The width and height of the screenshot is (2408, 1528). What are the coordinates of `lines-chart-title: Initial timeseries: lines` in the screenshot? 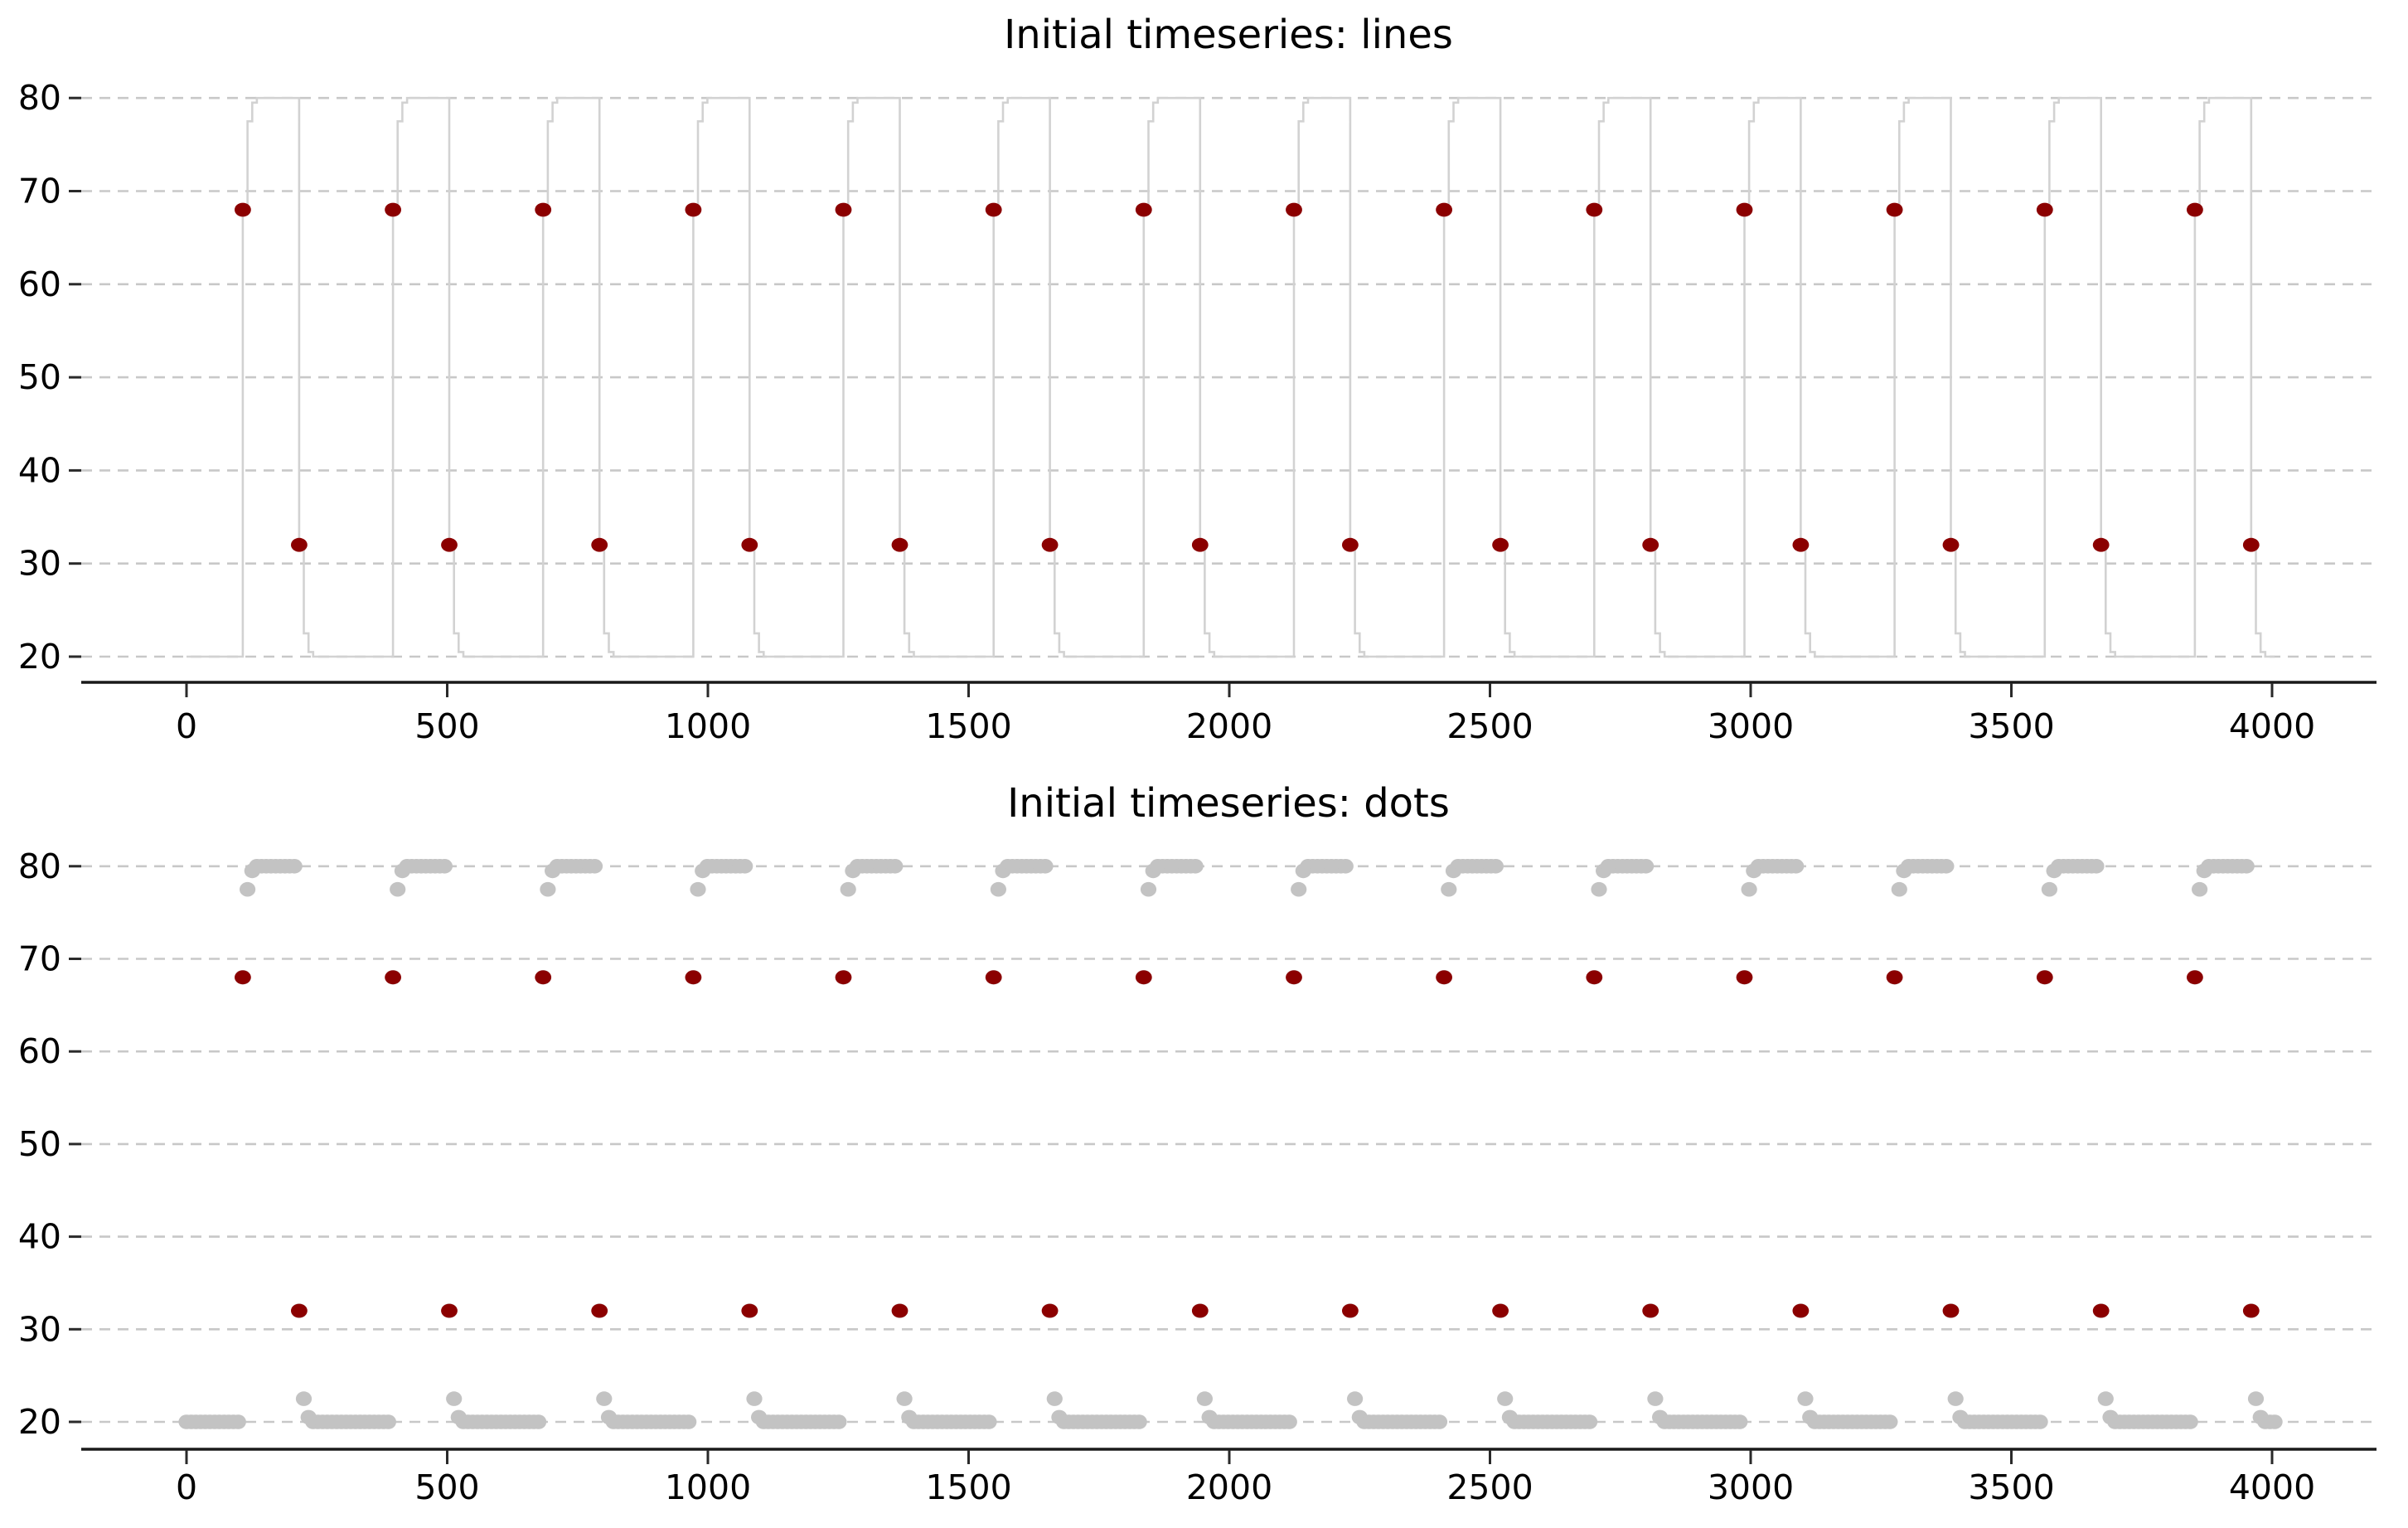 It's located at (1228, 35).